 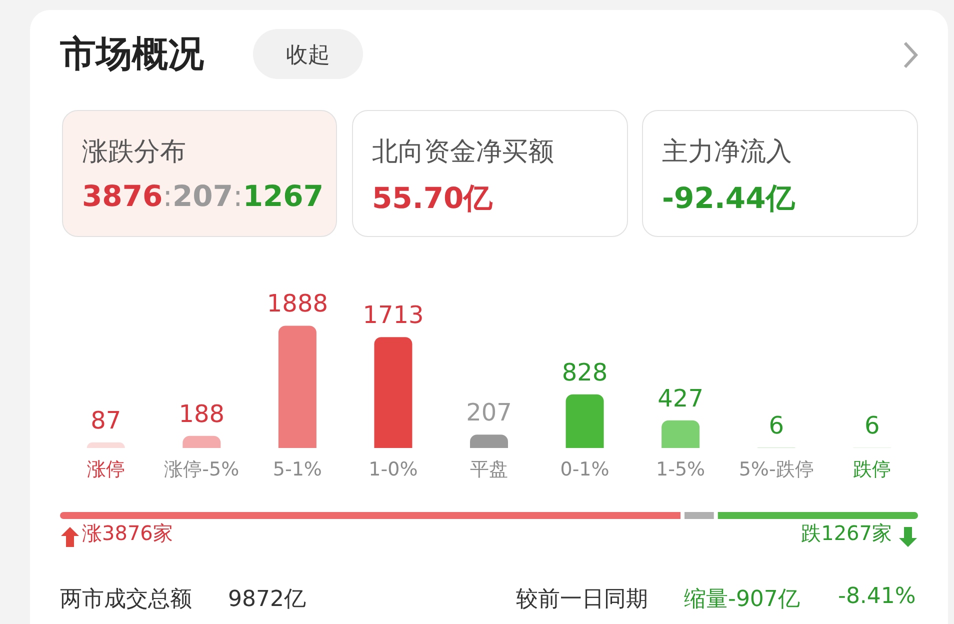 What do you see at coordinates (297, 304) in the screenshot?
I see `data-label: 1888` at bounding box center [297, 304].